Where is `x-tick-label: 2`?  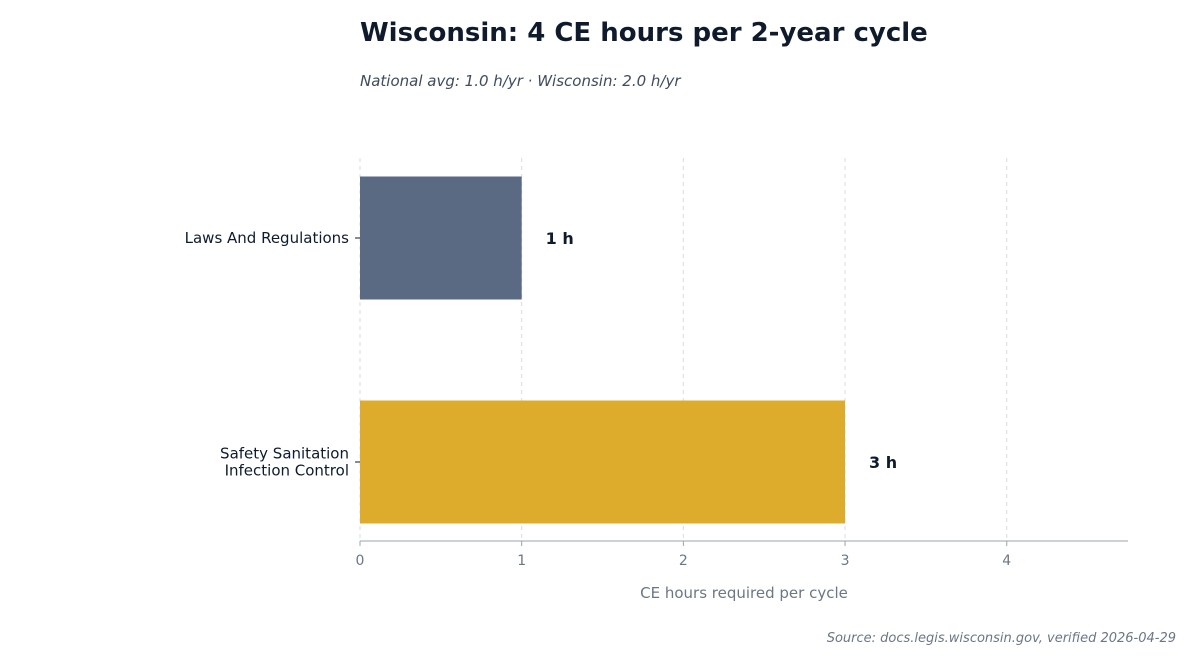
x-tick-label: 2 is located at coordinates (683, 561).